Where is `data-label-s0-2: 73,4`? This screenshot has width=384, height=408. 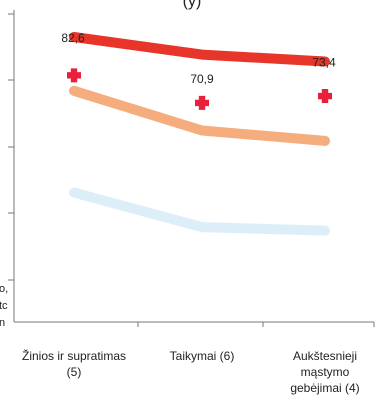 data-label-s0-2: 73,4 is located at coordinates (324, 63).